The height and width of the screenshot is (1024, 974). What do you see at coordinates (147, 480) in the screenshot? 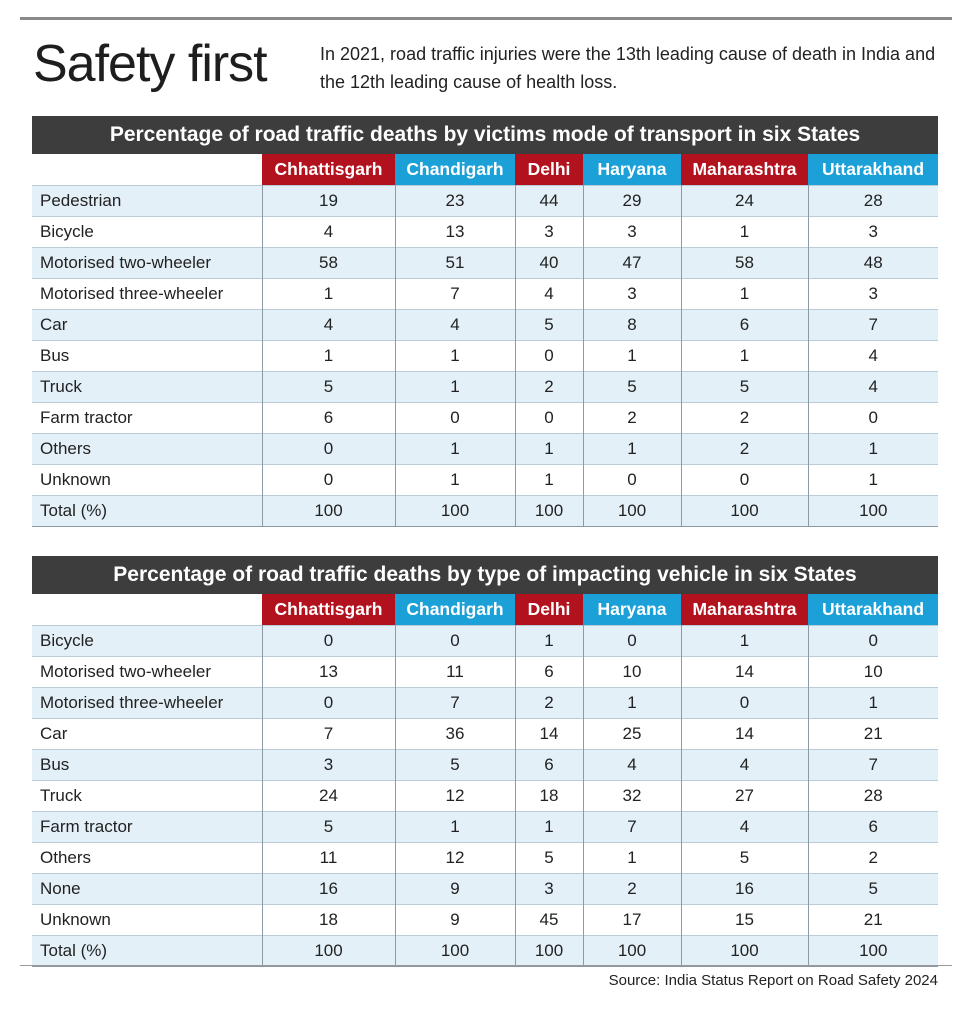
I see `row-label: Unknown` at bounding box center [147, 480].